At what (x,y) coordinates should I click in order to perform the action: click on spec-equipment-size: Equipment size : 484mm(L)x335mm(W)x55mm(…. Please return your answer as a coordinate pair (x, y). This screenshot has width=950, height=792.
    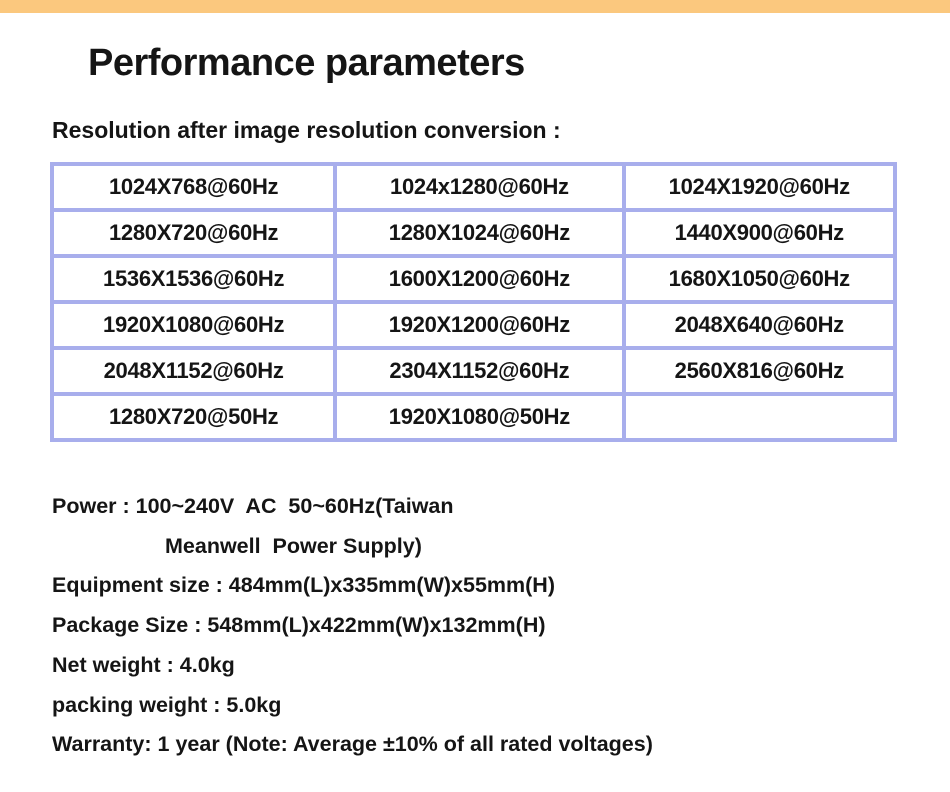
    Looking at the image, I should click on (303, 585).